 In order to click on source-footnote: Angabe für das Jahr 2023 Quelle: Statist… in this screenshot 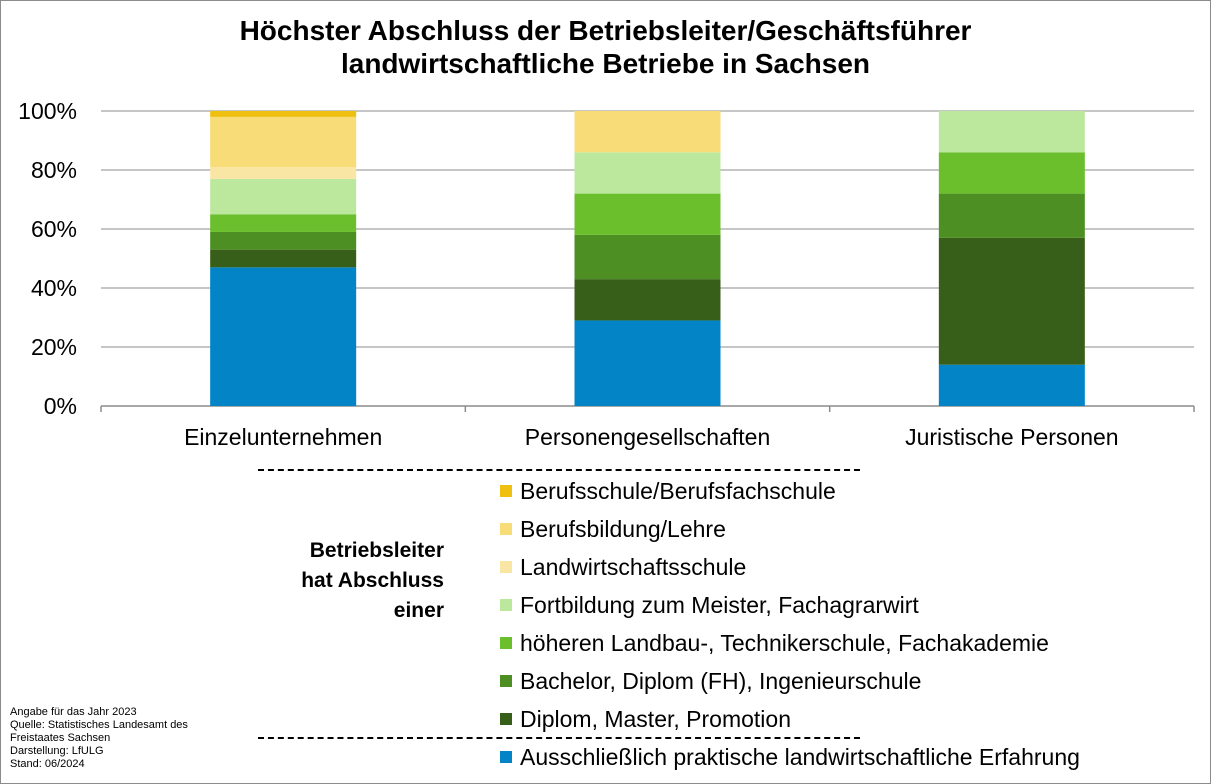, I will do `click(99, 738)`.